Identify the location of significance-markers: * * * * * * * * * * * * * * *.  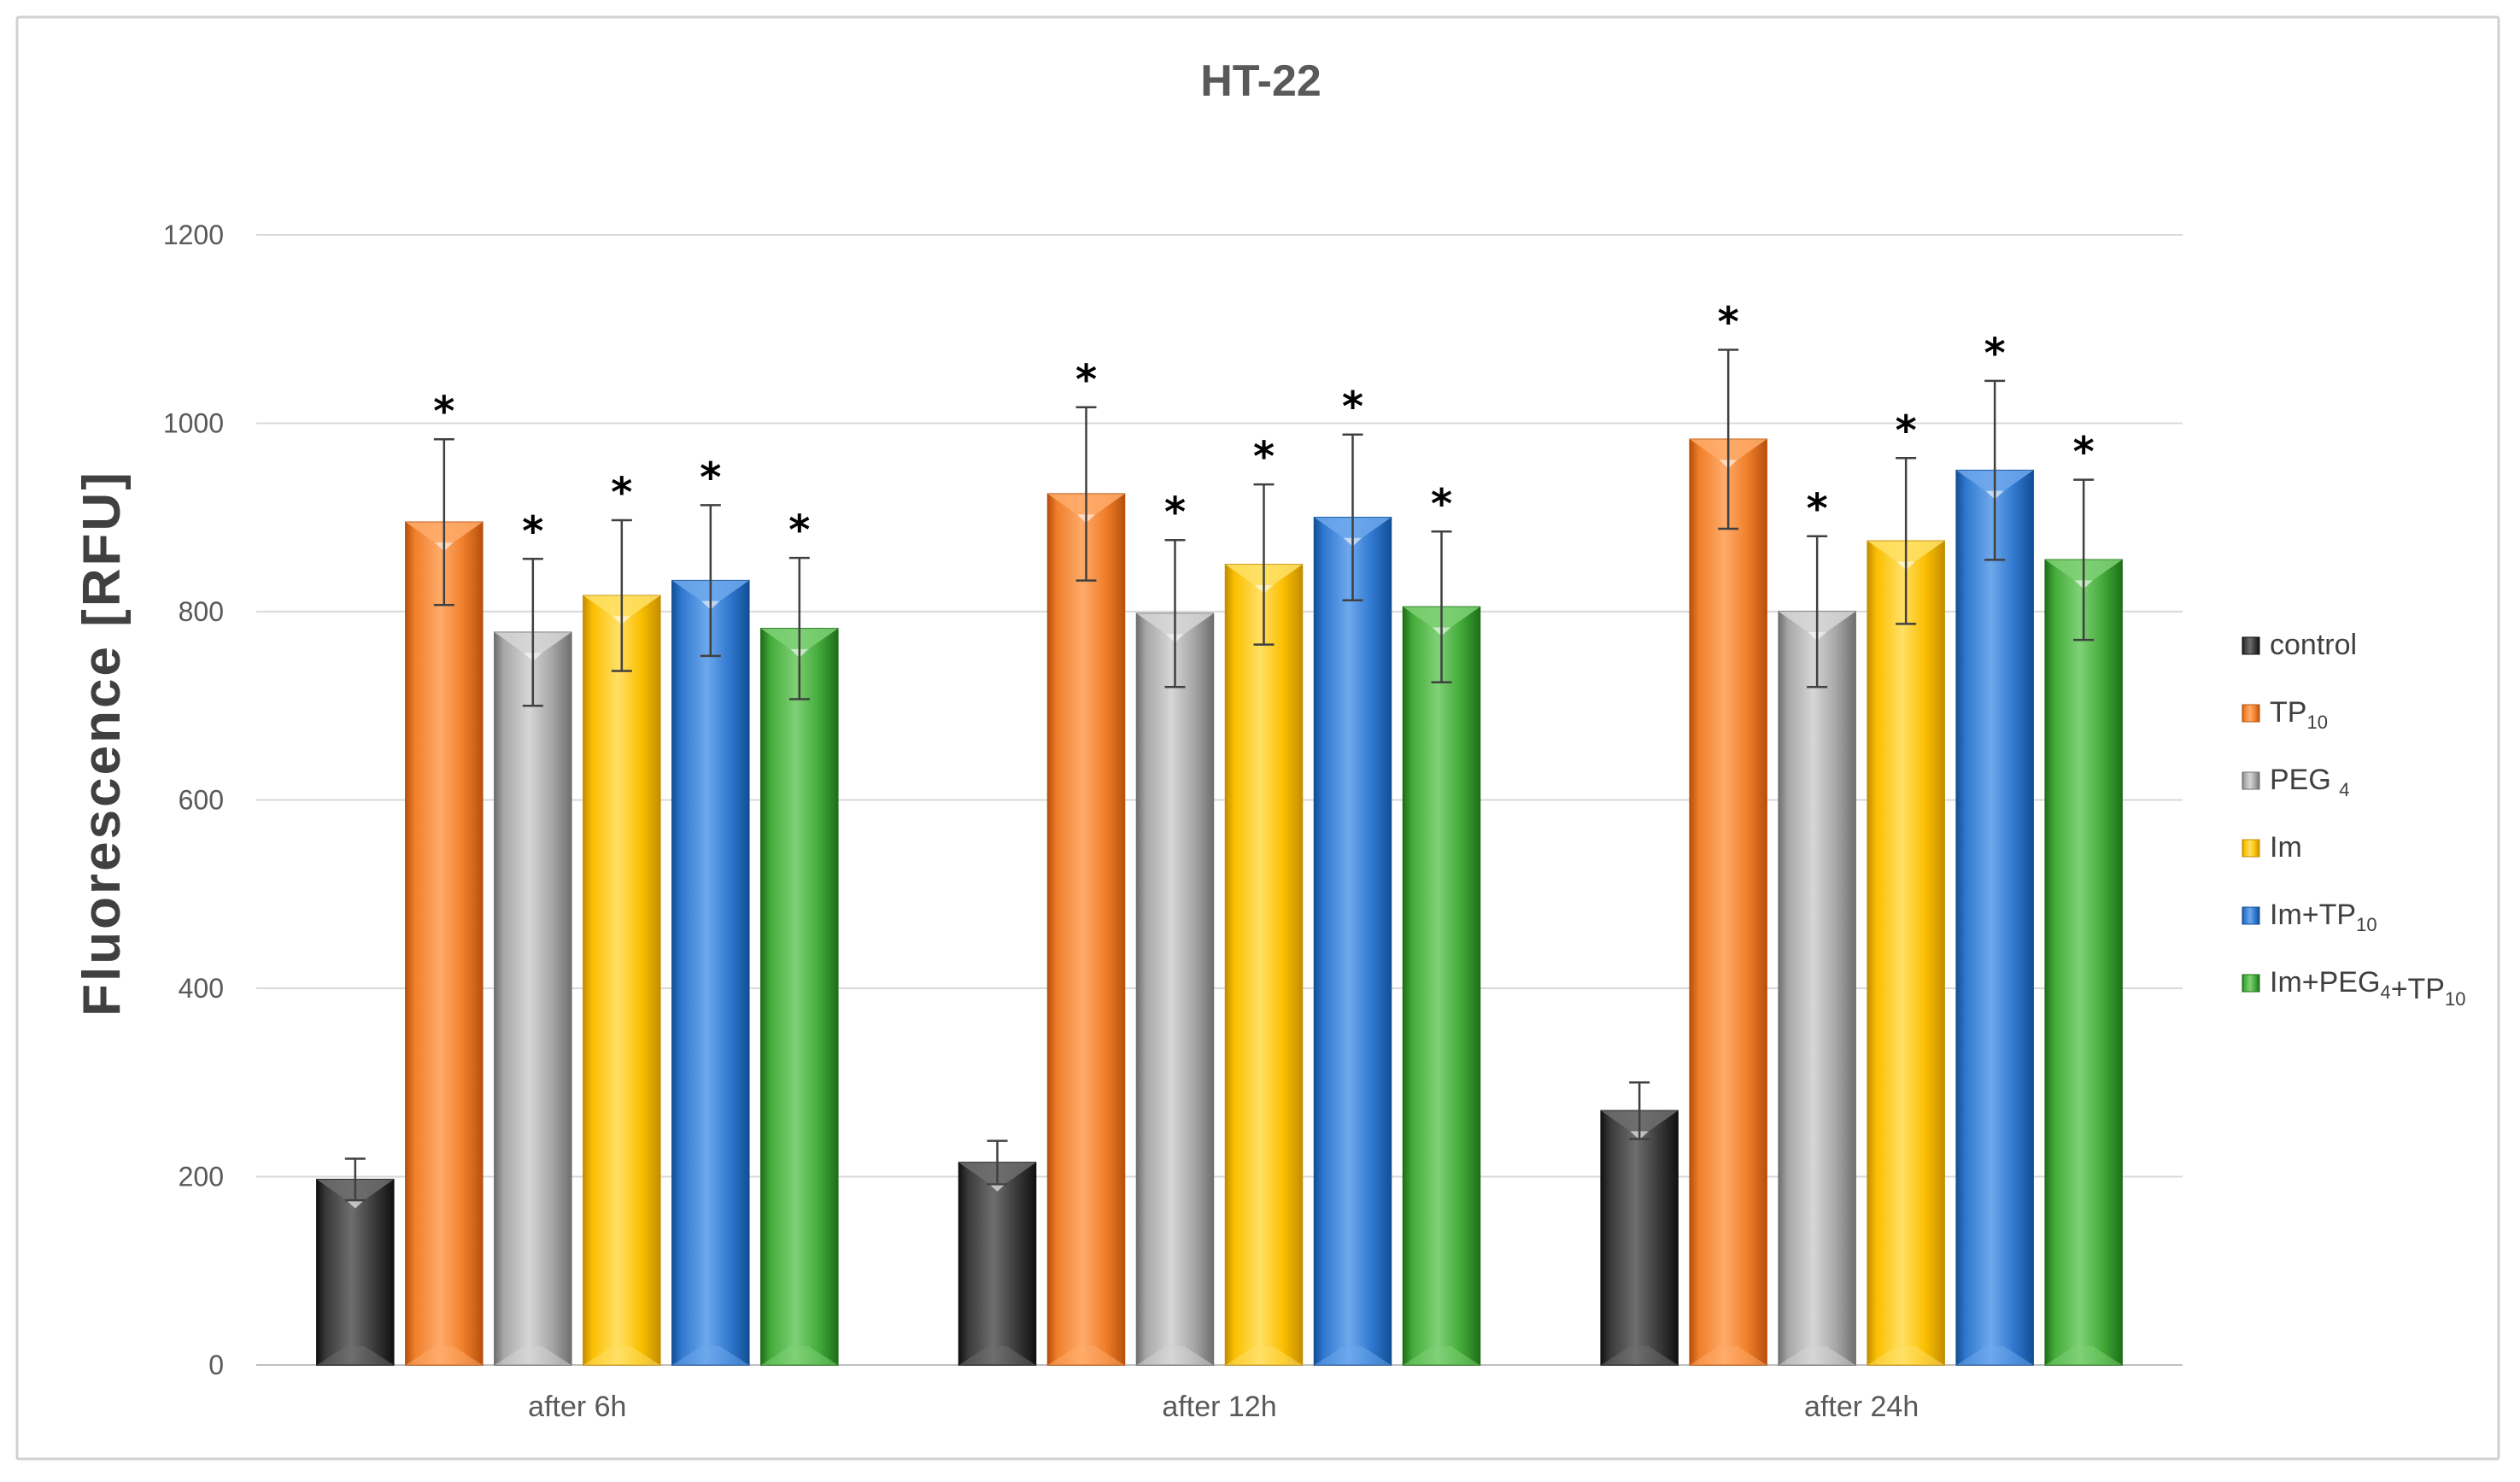
(1263, 427).